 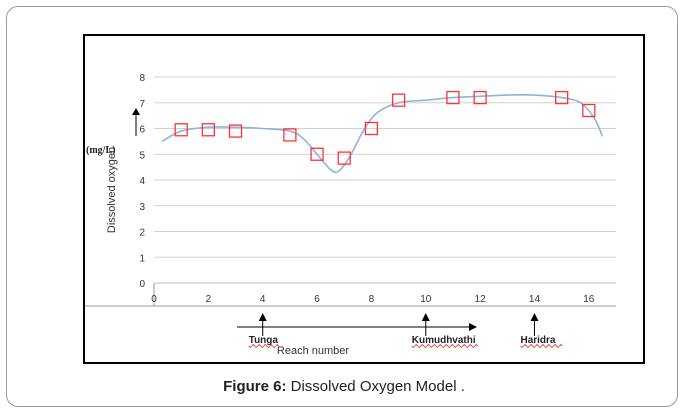 I want to click on y-axis-unit: (mg/L), so click(x=100, y=150).